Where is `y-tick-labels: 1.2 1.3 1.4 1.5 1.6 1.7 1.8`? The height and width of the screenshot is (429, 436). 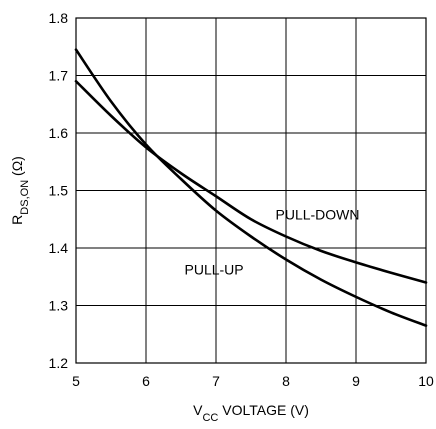
y-tick-labels: 1.2 1.3 1.4 1.5 1.6 1.7 1.8 is located at coordinates (59, 190).